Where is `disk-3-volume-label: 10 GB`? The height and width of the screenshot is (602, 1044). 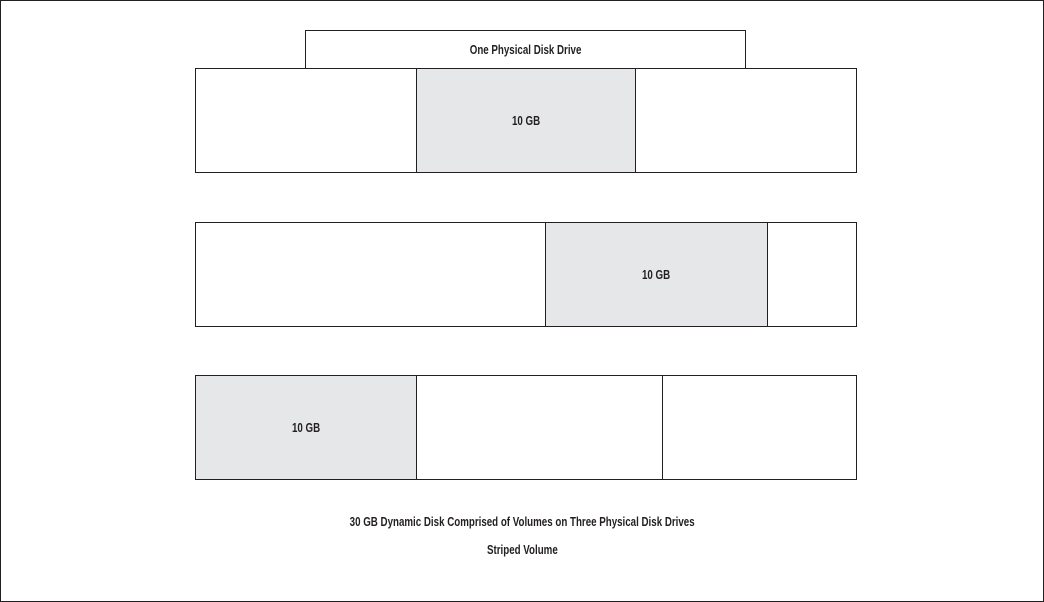
disk-3-volume-label: 10 GB is located at coordinates (306, 427).